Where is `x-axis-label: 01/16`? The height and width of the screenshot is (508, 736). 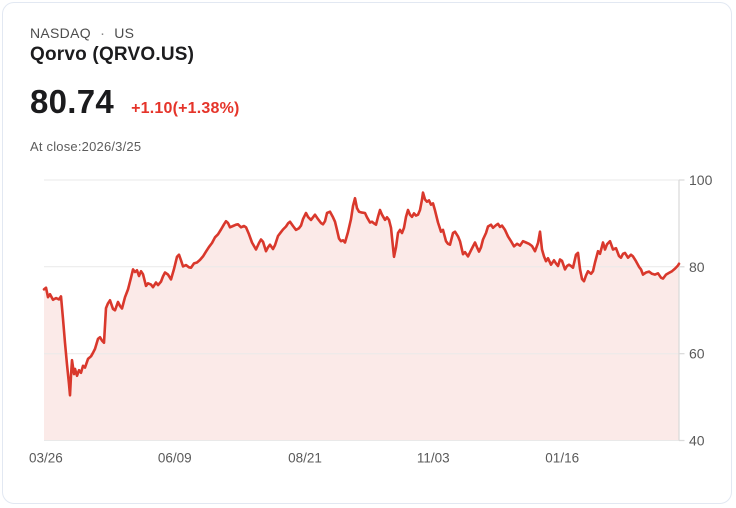
x-axis-label: 01/16 is located at coordinates (562, 458).